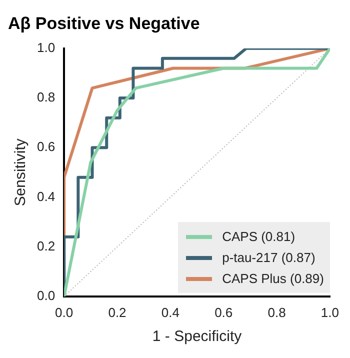 This screenshot has width=350, height=358. I want to click on x-tick-label: 0.0, so click(64, 312).